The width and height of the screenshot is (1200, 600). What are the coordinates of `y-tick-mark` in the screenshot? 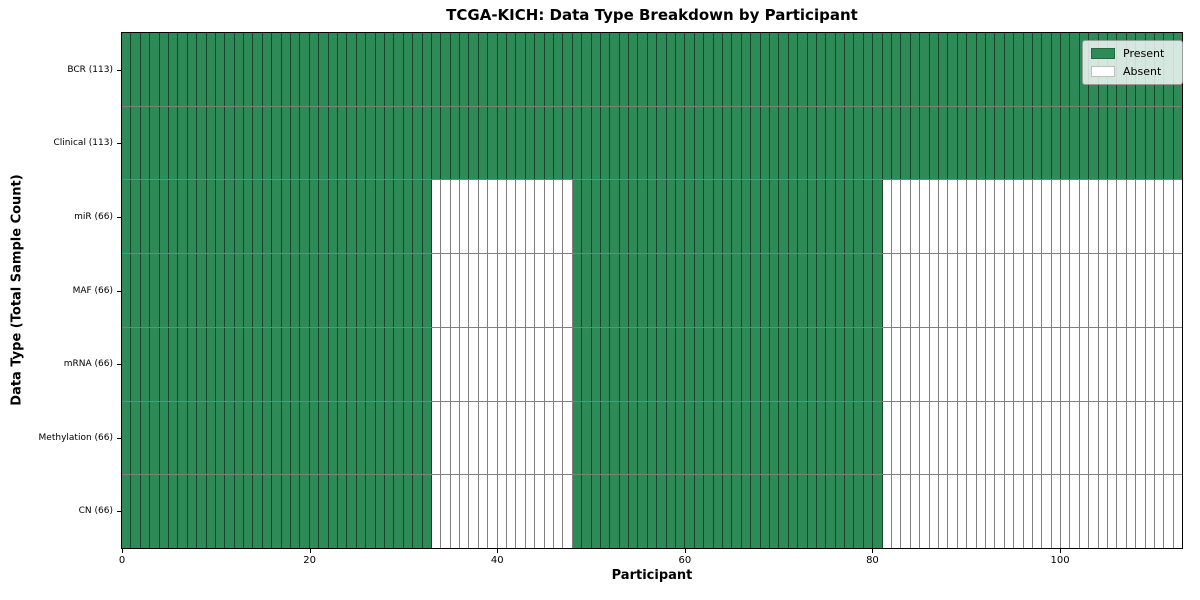 It's located at (119, 512).